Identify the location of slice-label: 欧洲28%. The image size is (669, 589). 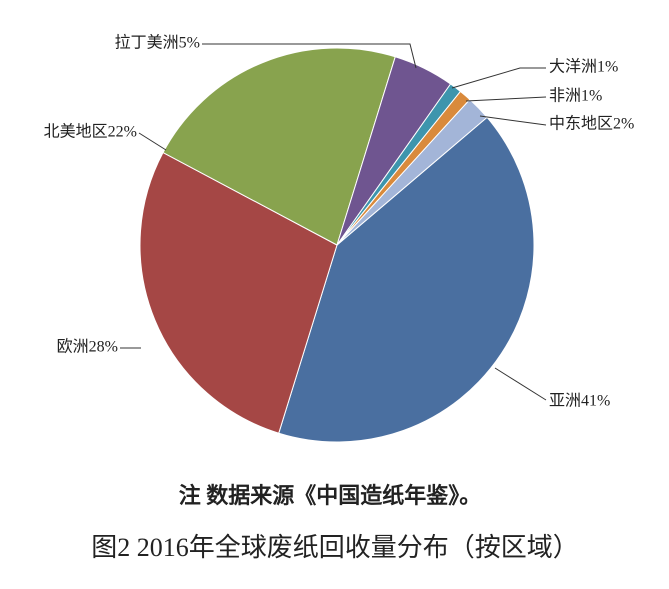
(87, 347).